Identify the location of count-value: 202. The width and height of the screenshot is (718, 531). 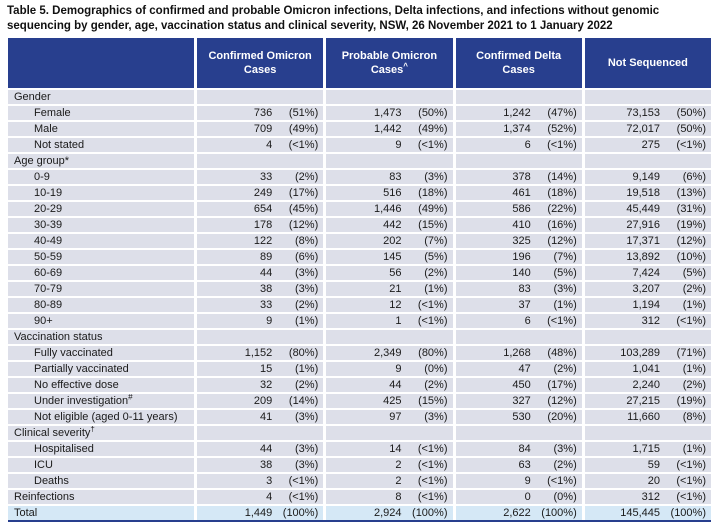
(392, 240).